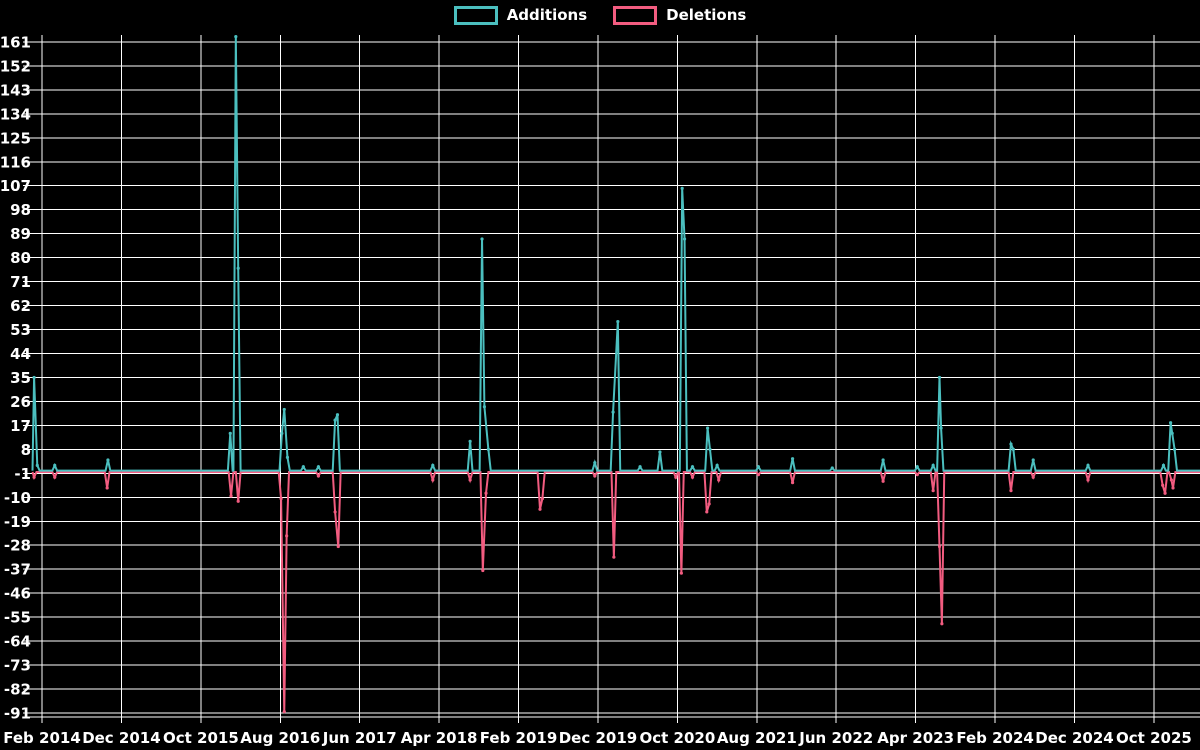 This screenshot has width=1200, height=750. I want to click on y-tick-label: -73, so click(17, 666).